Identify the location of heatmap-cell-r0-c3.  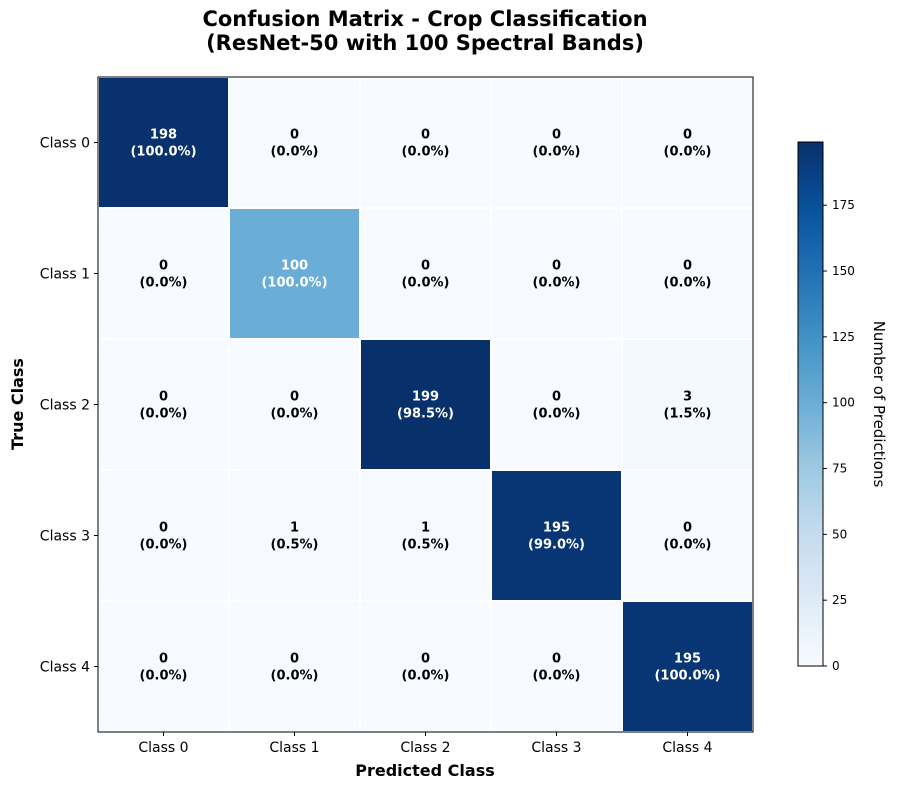
(556, 142).